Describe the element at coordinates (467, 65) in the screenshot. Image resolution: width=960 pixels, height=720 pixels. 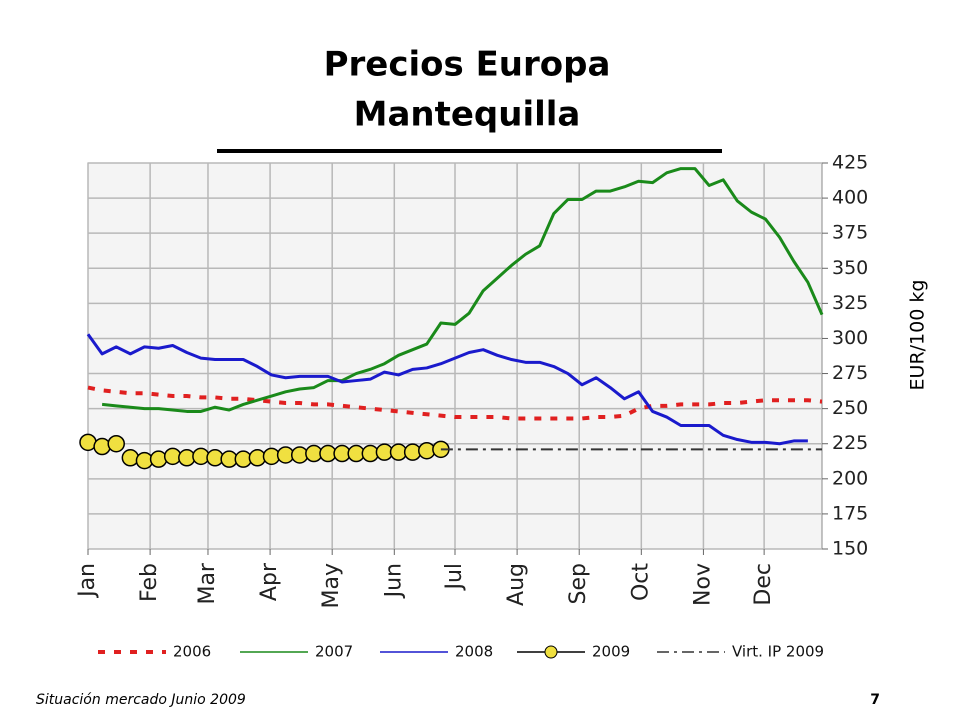
I see `chart-title: Precios Europa` at that location.